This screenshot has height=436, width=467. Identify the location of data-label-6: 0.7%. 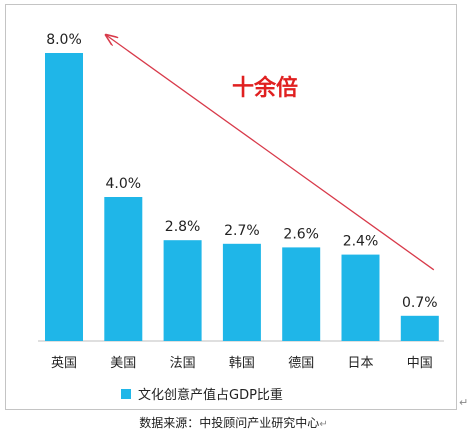
(420, 303).